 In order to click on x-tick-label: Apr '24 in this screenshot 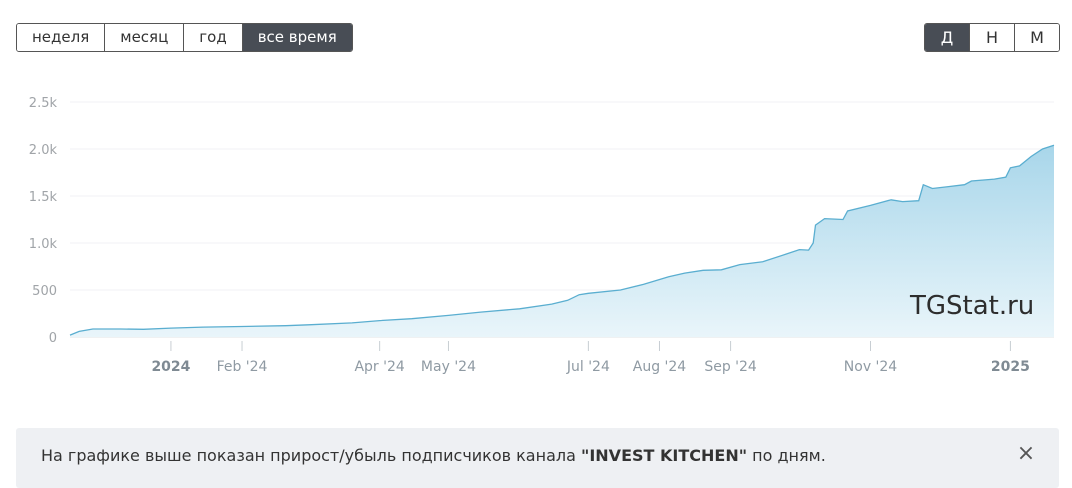, I will do `click(379, 367)`.